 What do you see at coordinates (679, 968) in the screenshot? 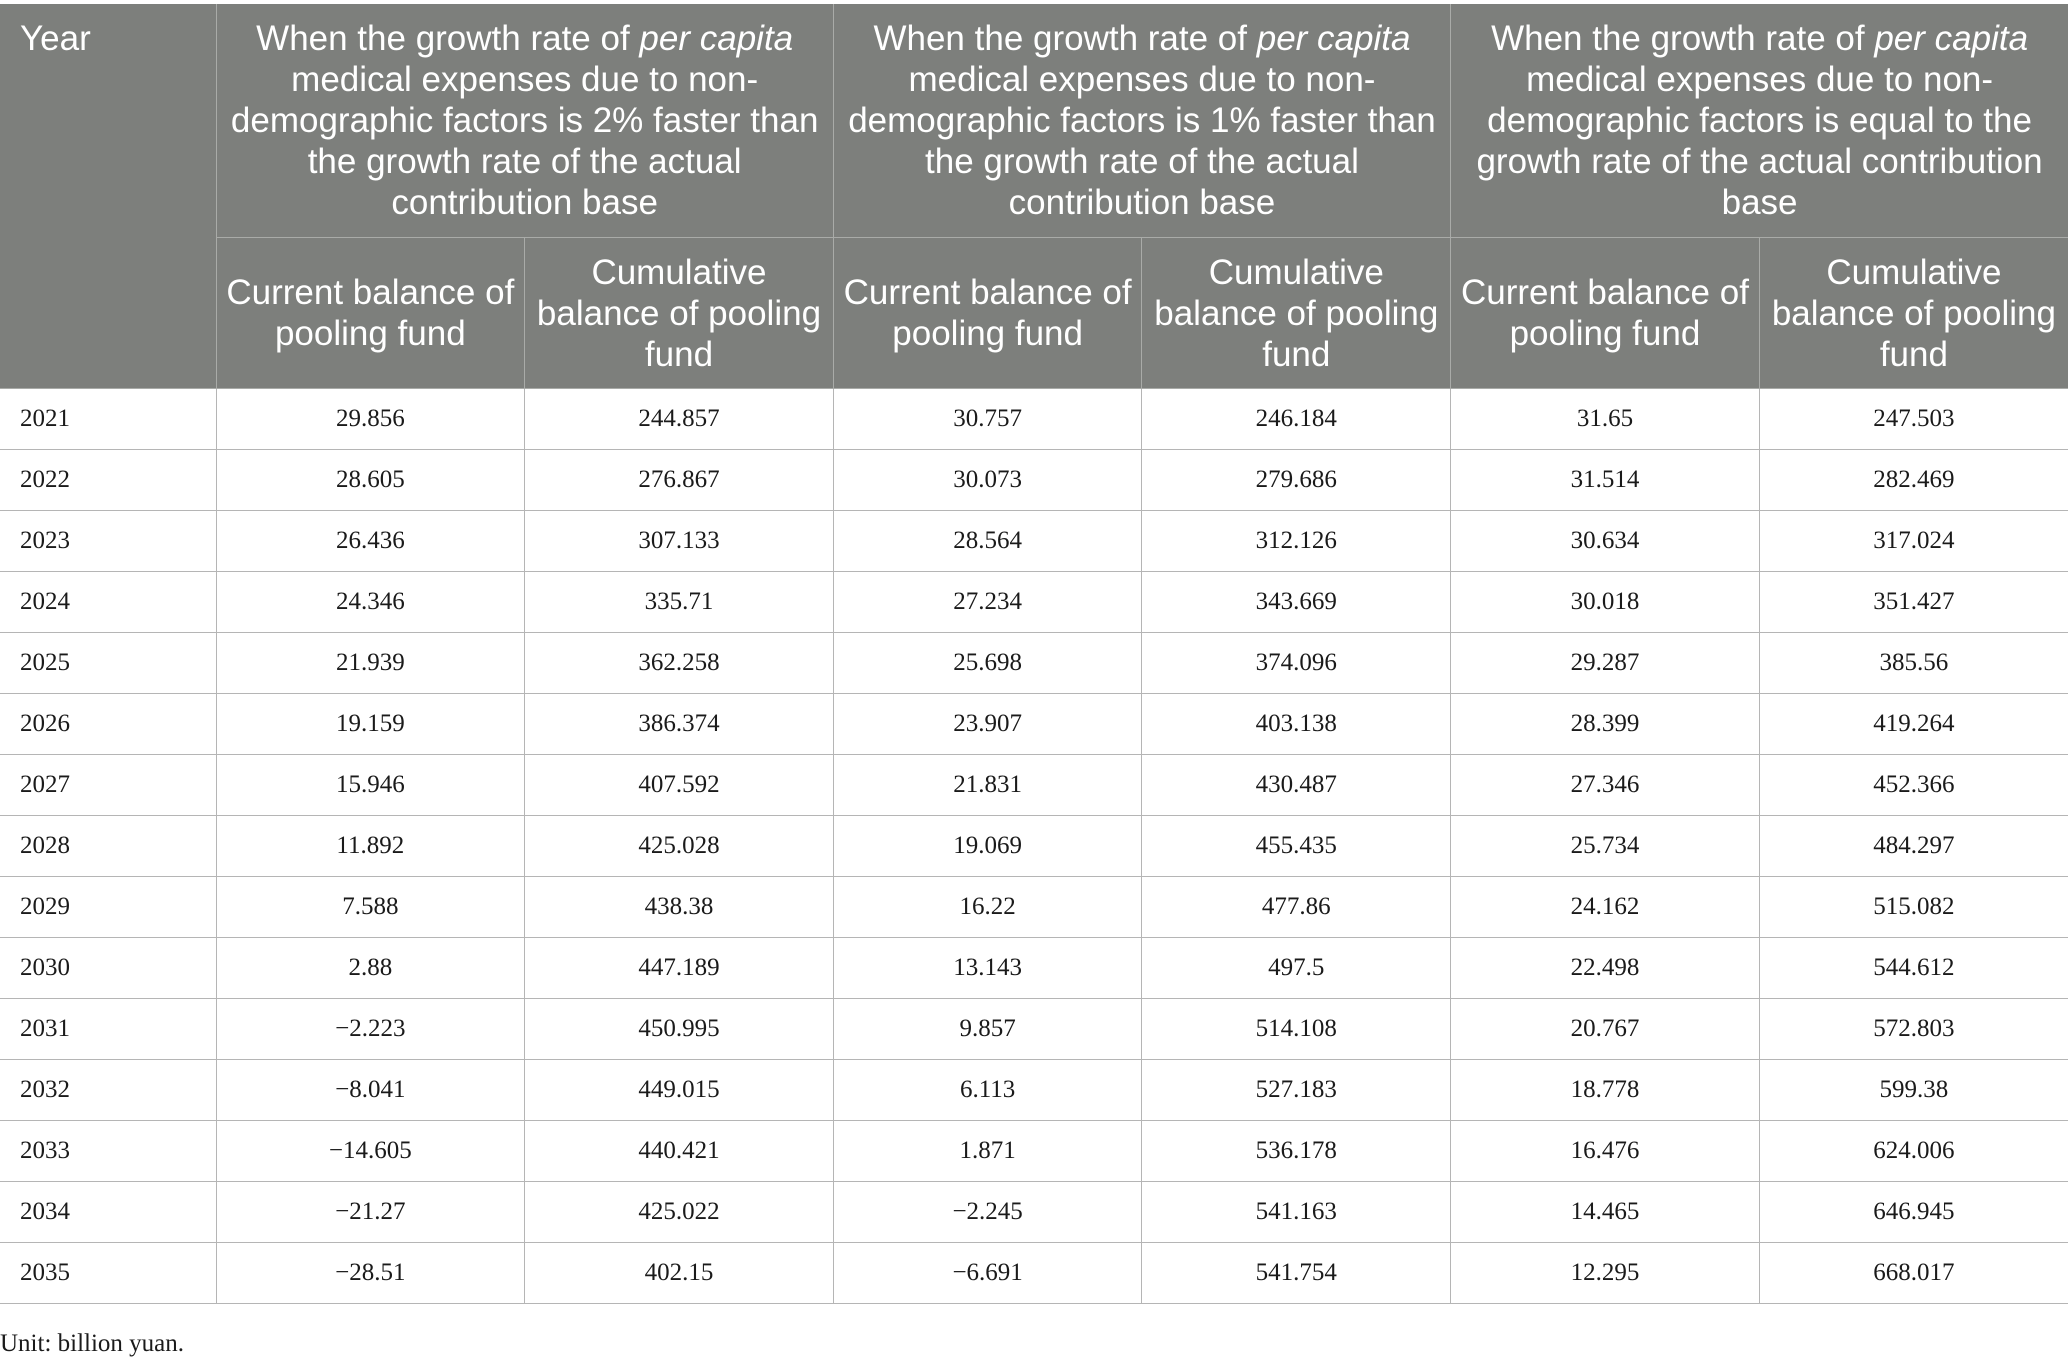
I see `cumulative-balance-cell: 447.189` at bounding box center [679, 968].